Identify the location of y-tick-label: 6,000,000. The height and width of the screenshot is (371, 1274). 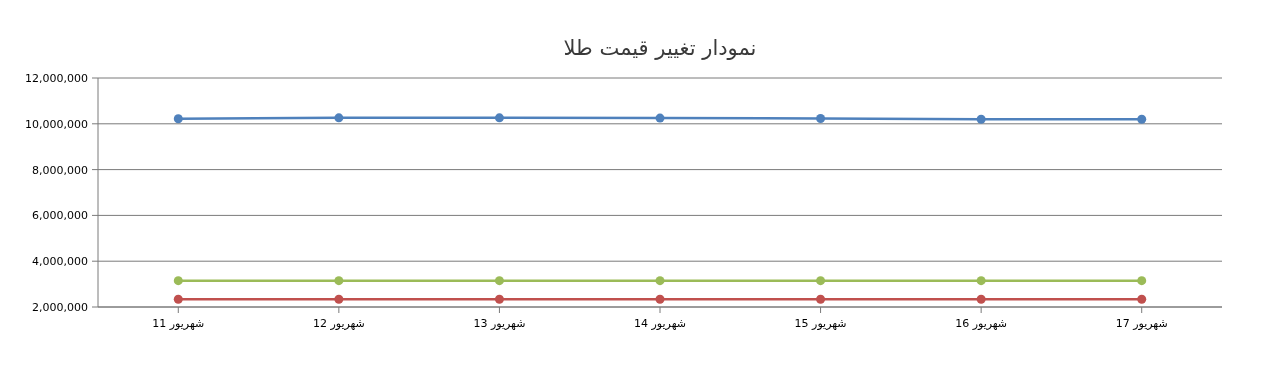
(60, 216).